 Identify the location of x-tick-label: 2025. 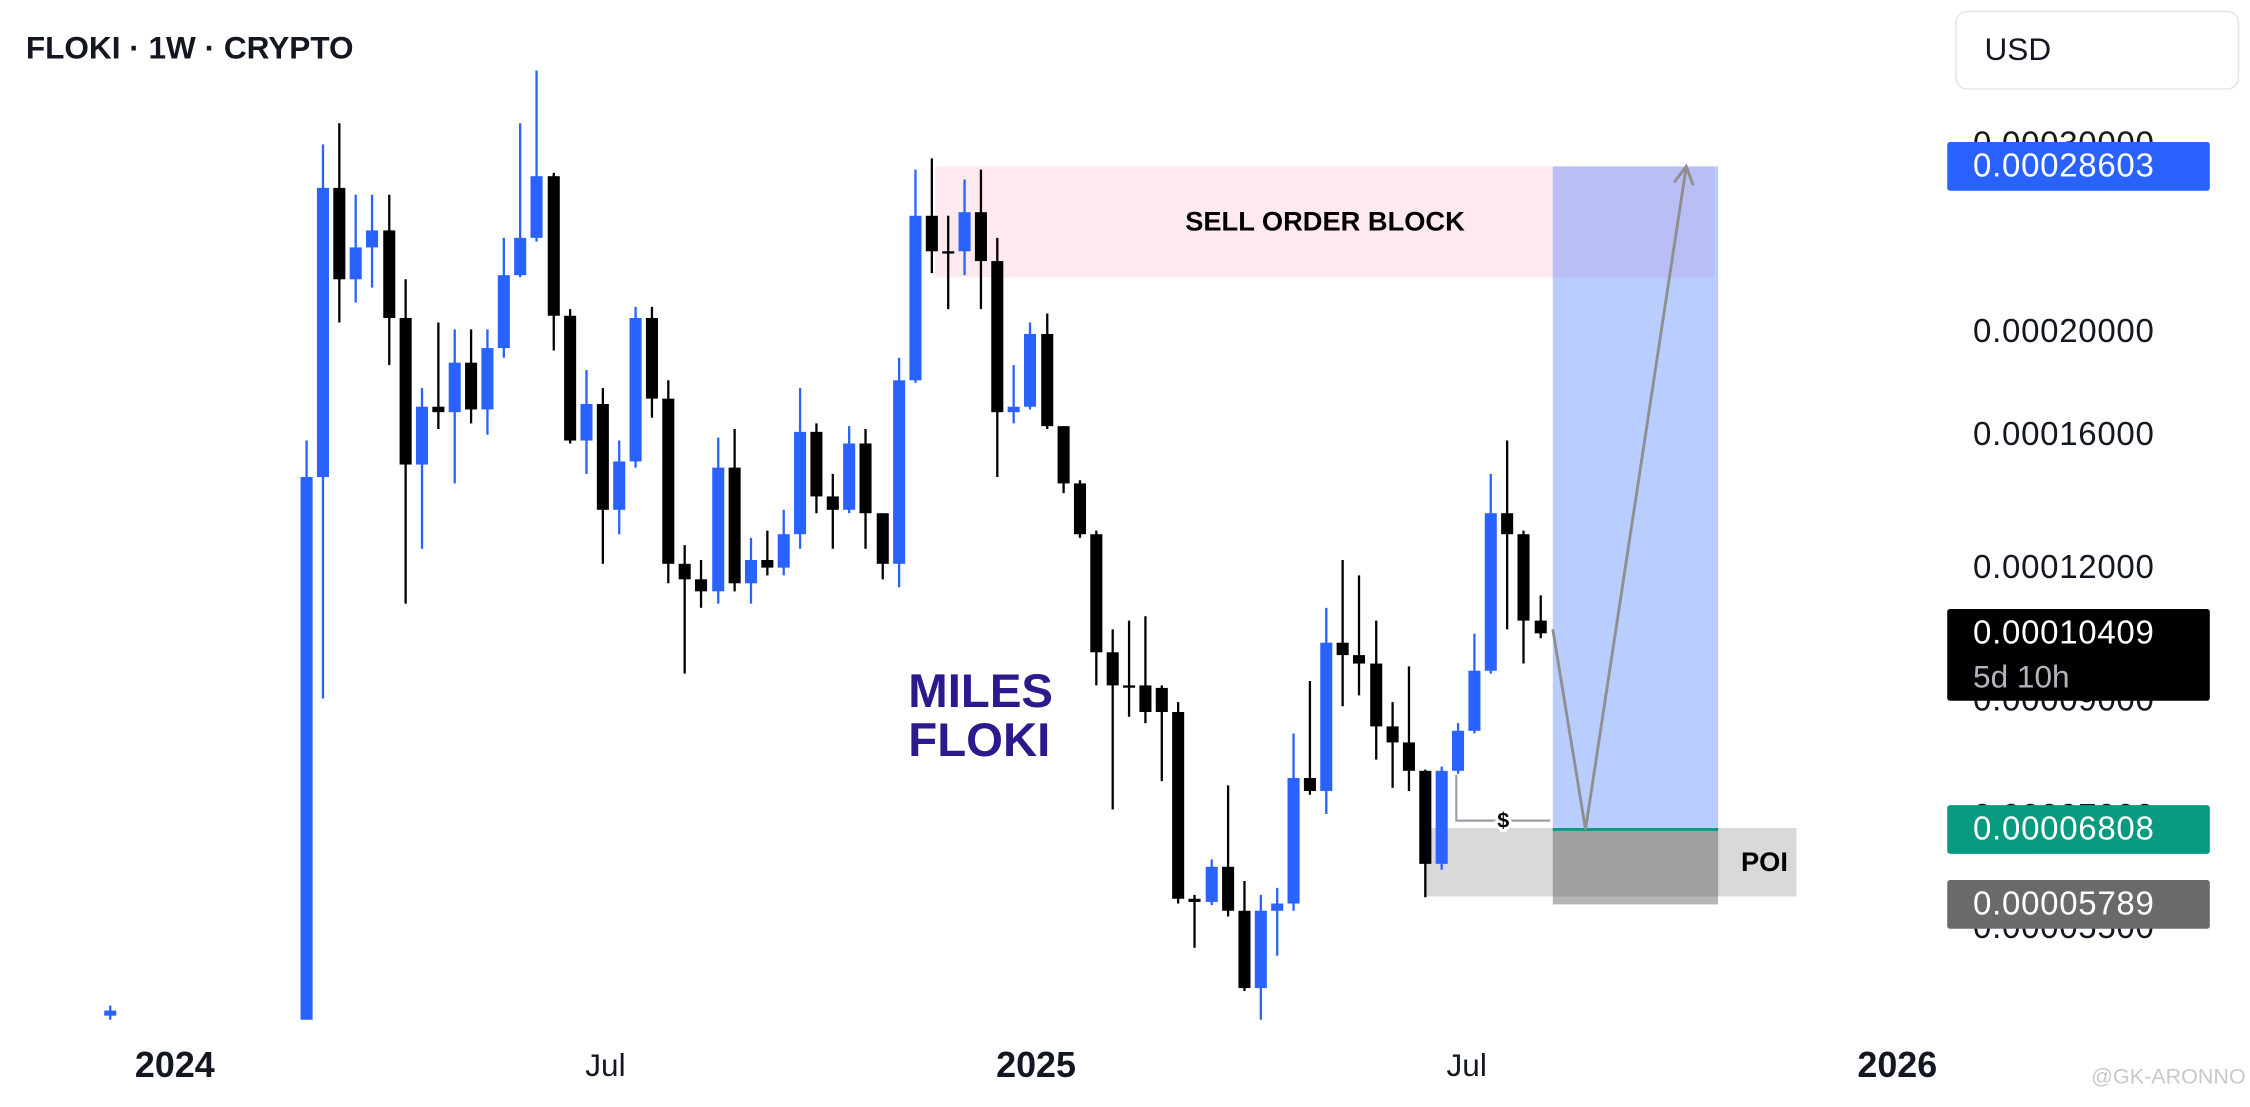
(1036, 1065).